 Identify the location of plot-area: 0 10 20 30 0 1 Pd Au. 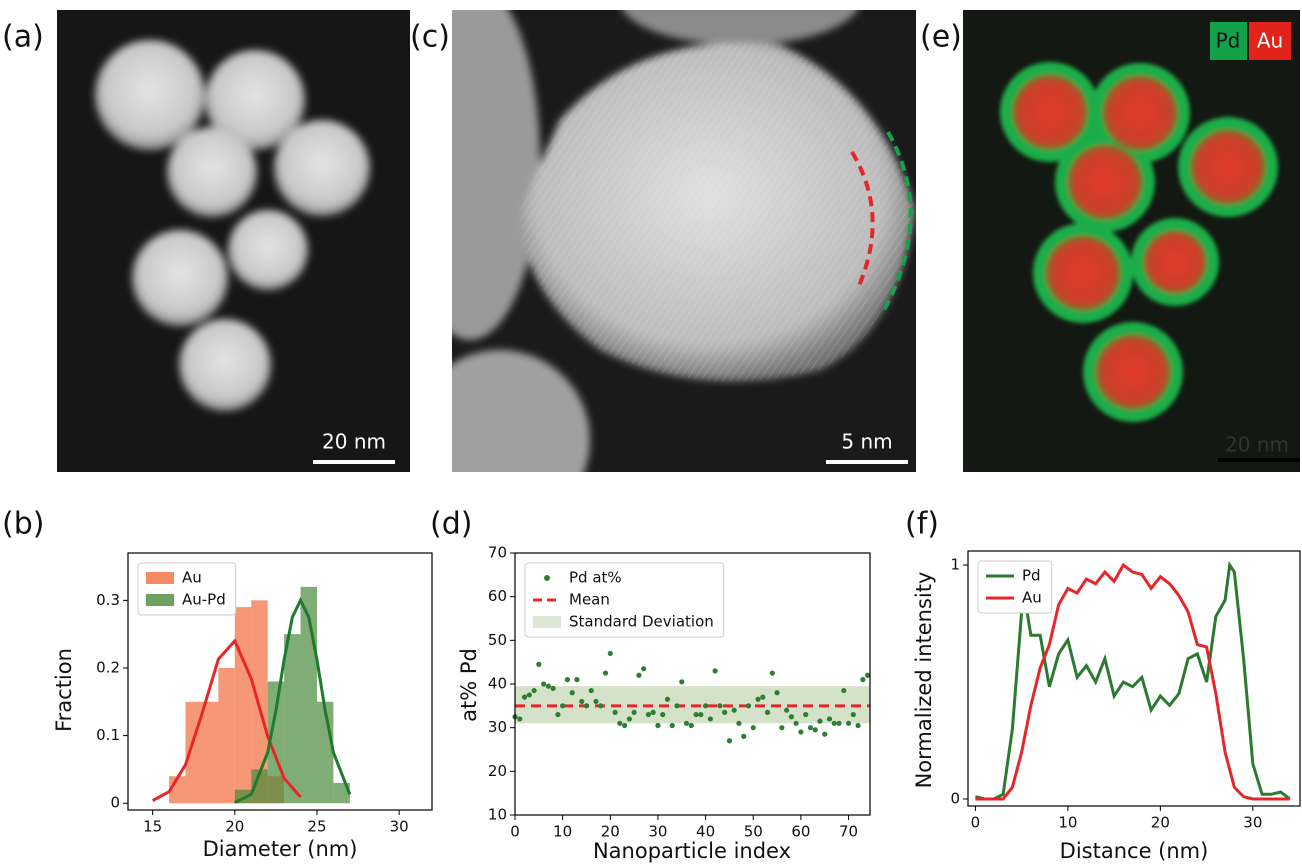
(1125, 691).